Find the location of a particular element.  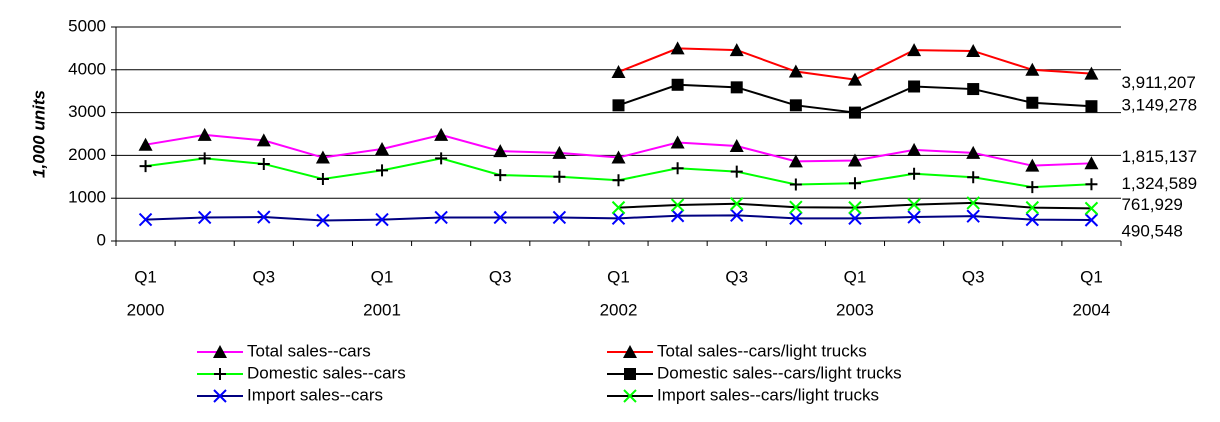

x-group-label: 2002 is located at coordinates (619, 309).